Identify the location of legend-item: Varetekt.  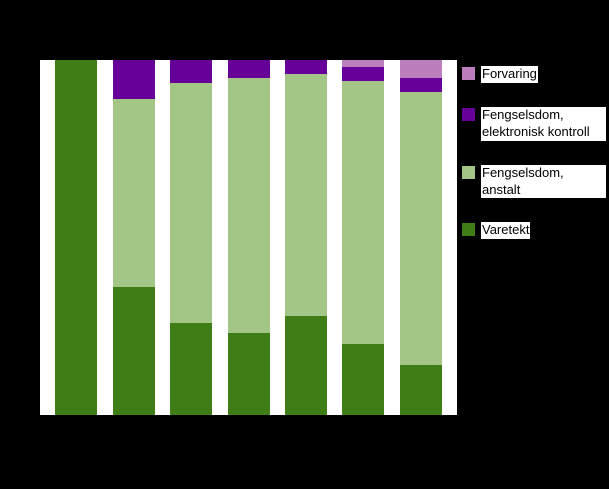
(534, 231).